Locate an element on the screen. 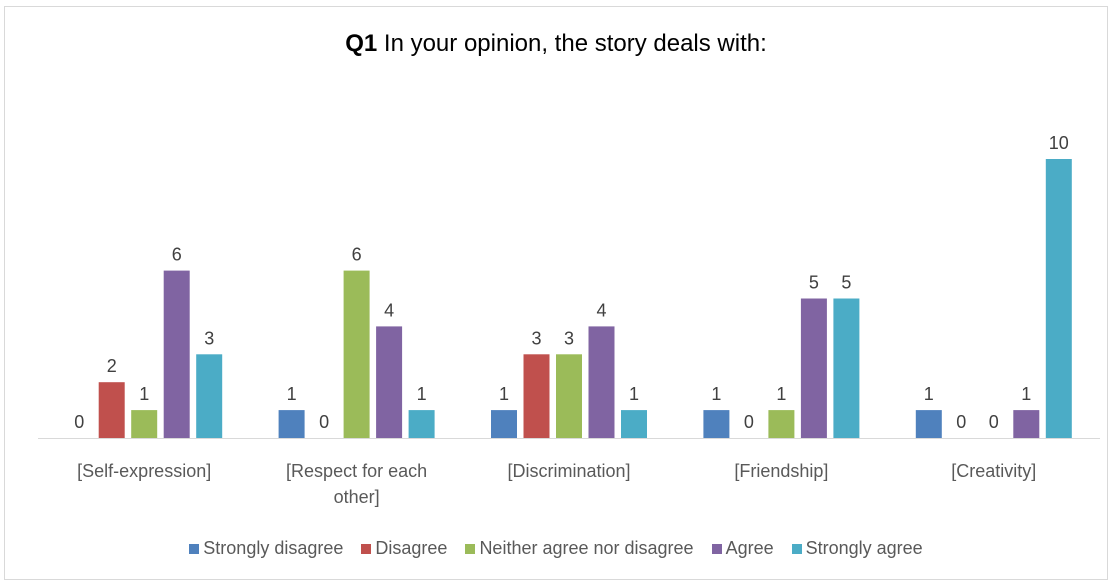 Image resolution: width=1112 pixels, height=584 pixels. legend-item: Strongly agree is located at coordinates (857, 548).